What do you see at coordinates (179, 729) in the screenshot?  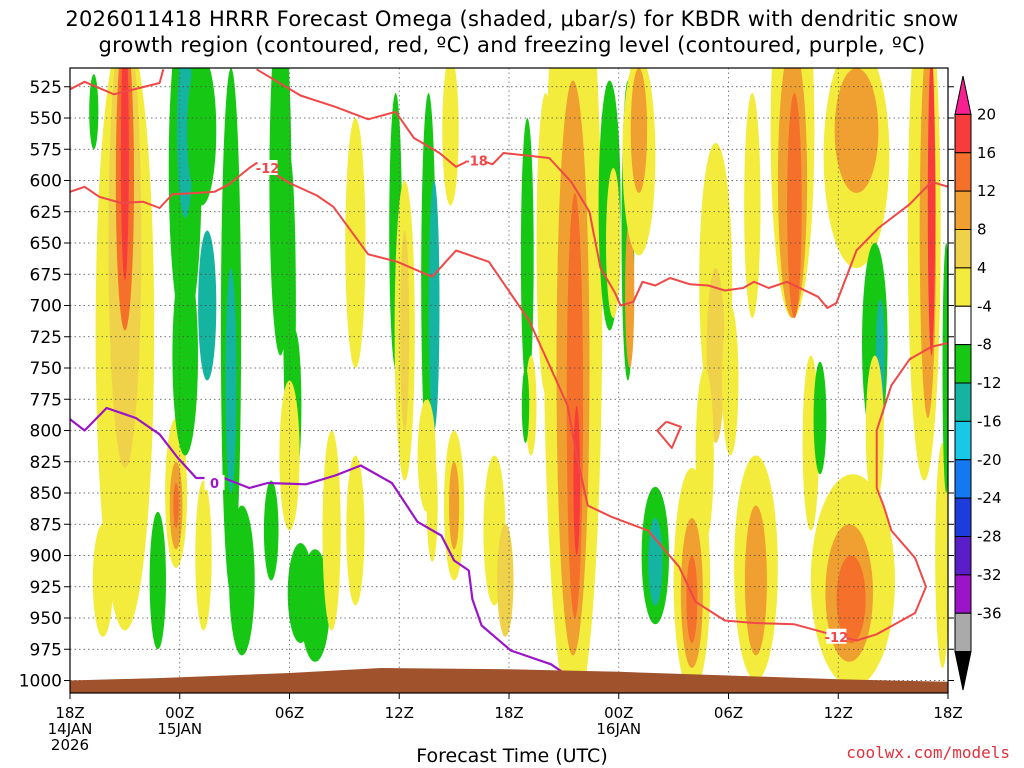 I see `x-tick-label: 15JAN` at bounding box center [179, 729].